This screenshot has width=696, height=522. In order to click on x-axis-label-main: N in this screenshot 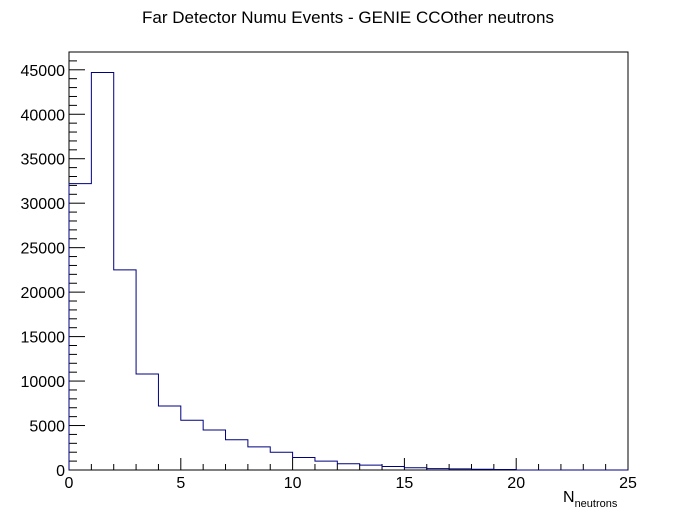, I will do `click(569, 497)`.